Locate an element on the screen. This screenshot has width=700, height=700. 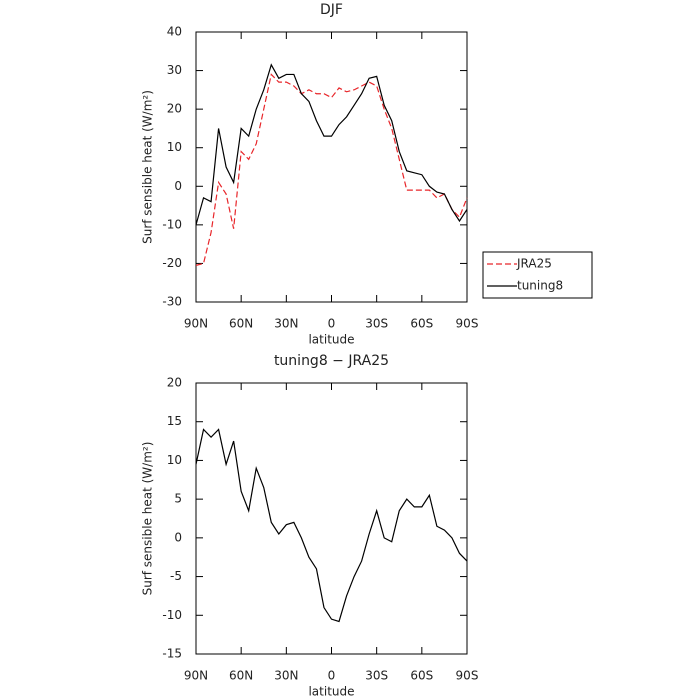
y-tick-label: 5 is located at coordinates (178, 499).